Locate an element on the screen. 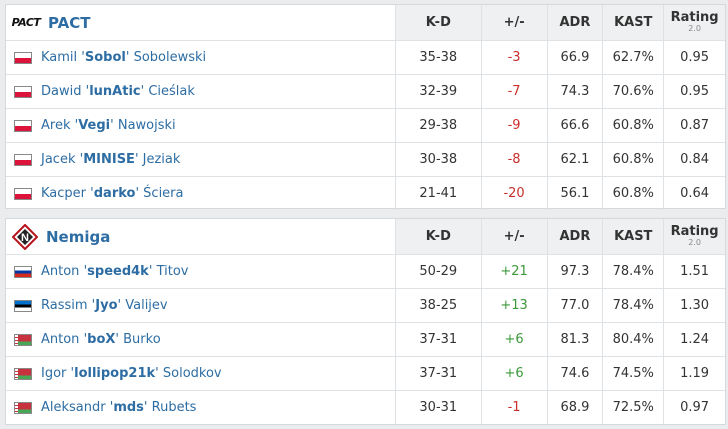  player-name-link: Anton 'speed4k' Titov is located at coordinates (115, 271).